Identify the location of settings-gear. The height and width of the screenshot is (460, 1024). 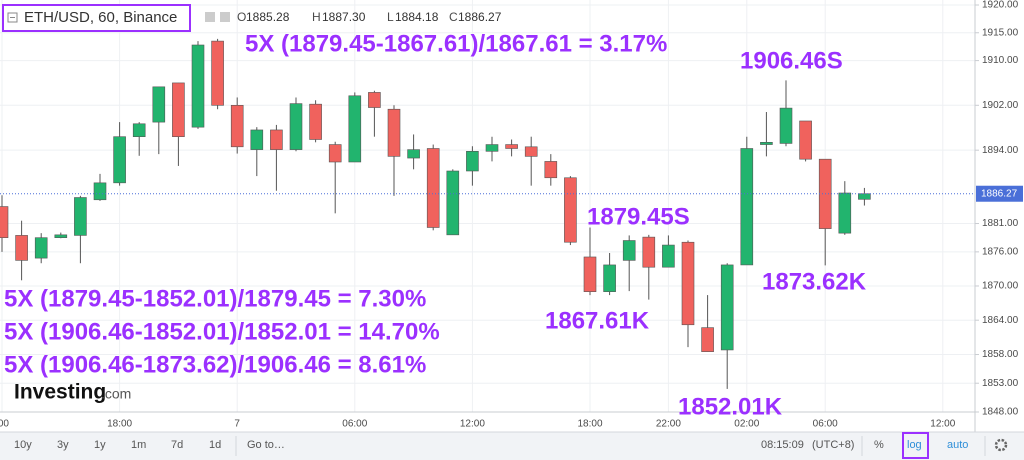
(1001, 445).